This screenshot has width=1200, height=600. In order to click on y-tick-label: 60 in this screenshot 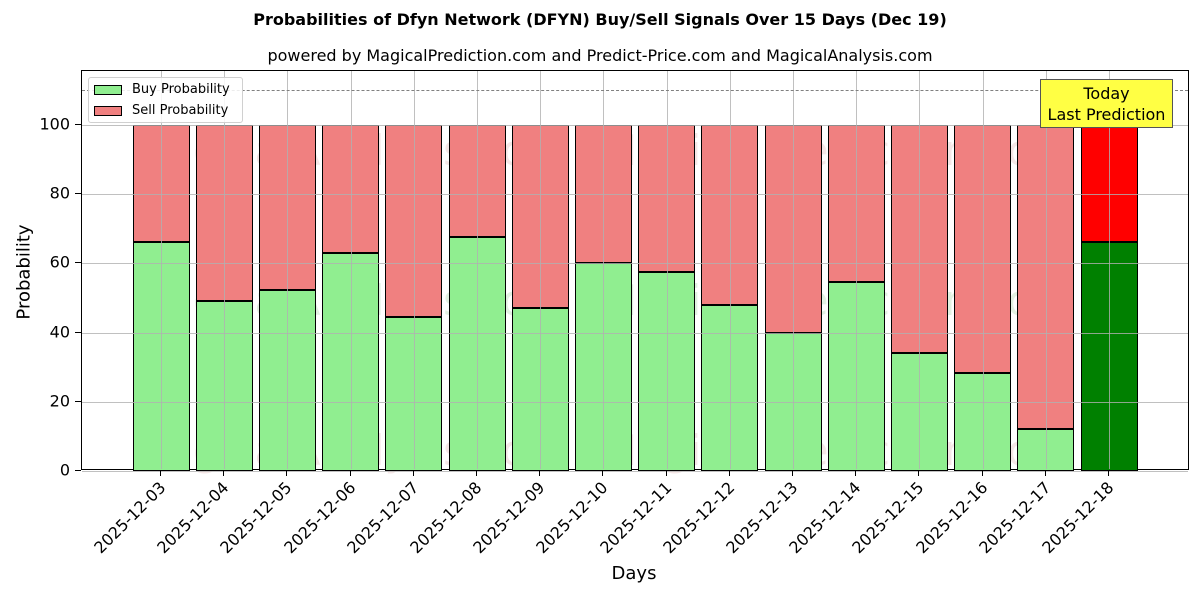, I will do `click(59, 262)`.